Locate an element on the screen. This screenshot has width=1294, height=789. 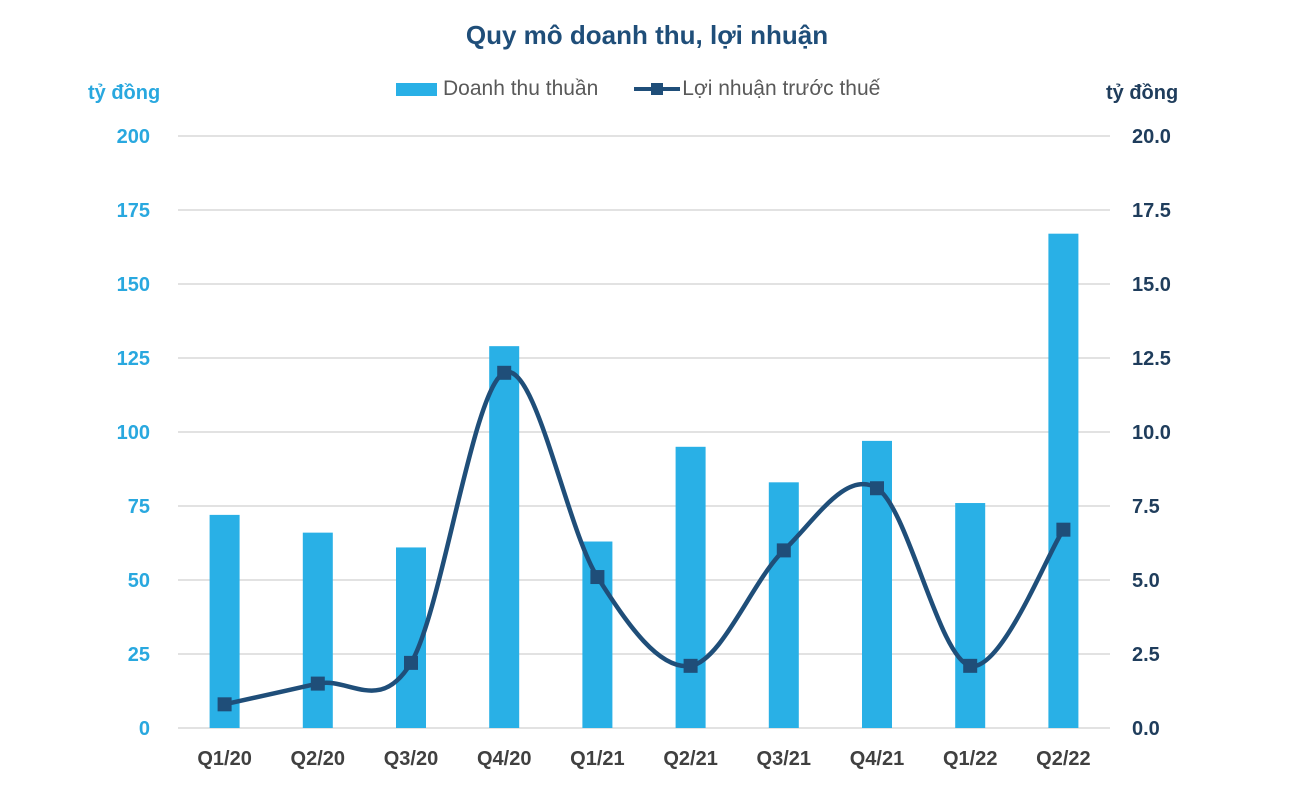
right-axis-tick-label: 15.0 is located at coordinates (1151, 285).